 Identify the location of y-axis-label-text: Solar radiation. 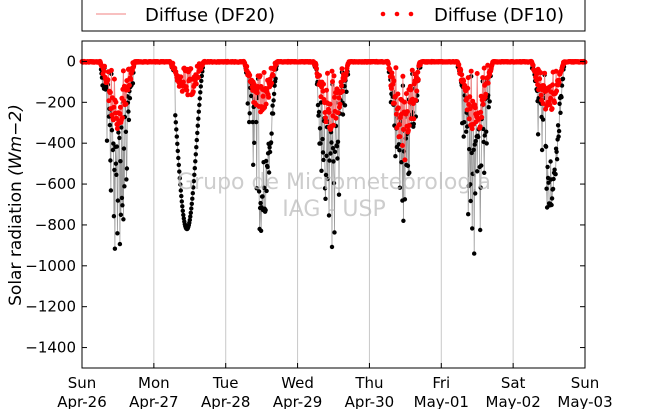
(16, 241).